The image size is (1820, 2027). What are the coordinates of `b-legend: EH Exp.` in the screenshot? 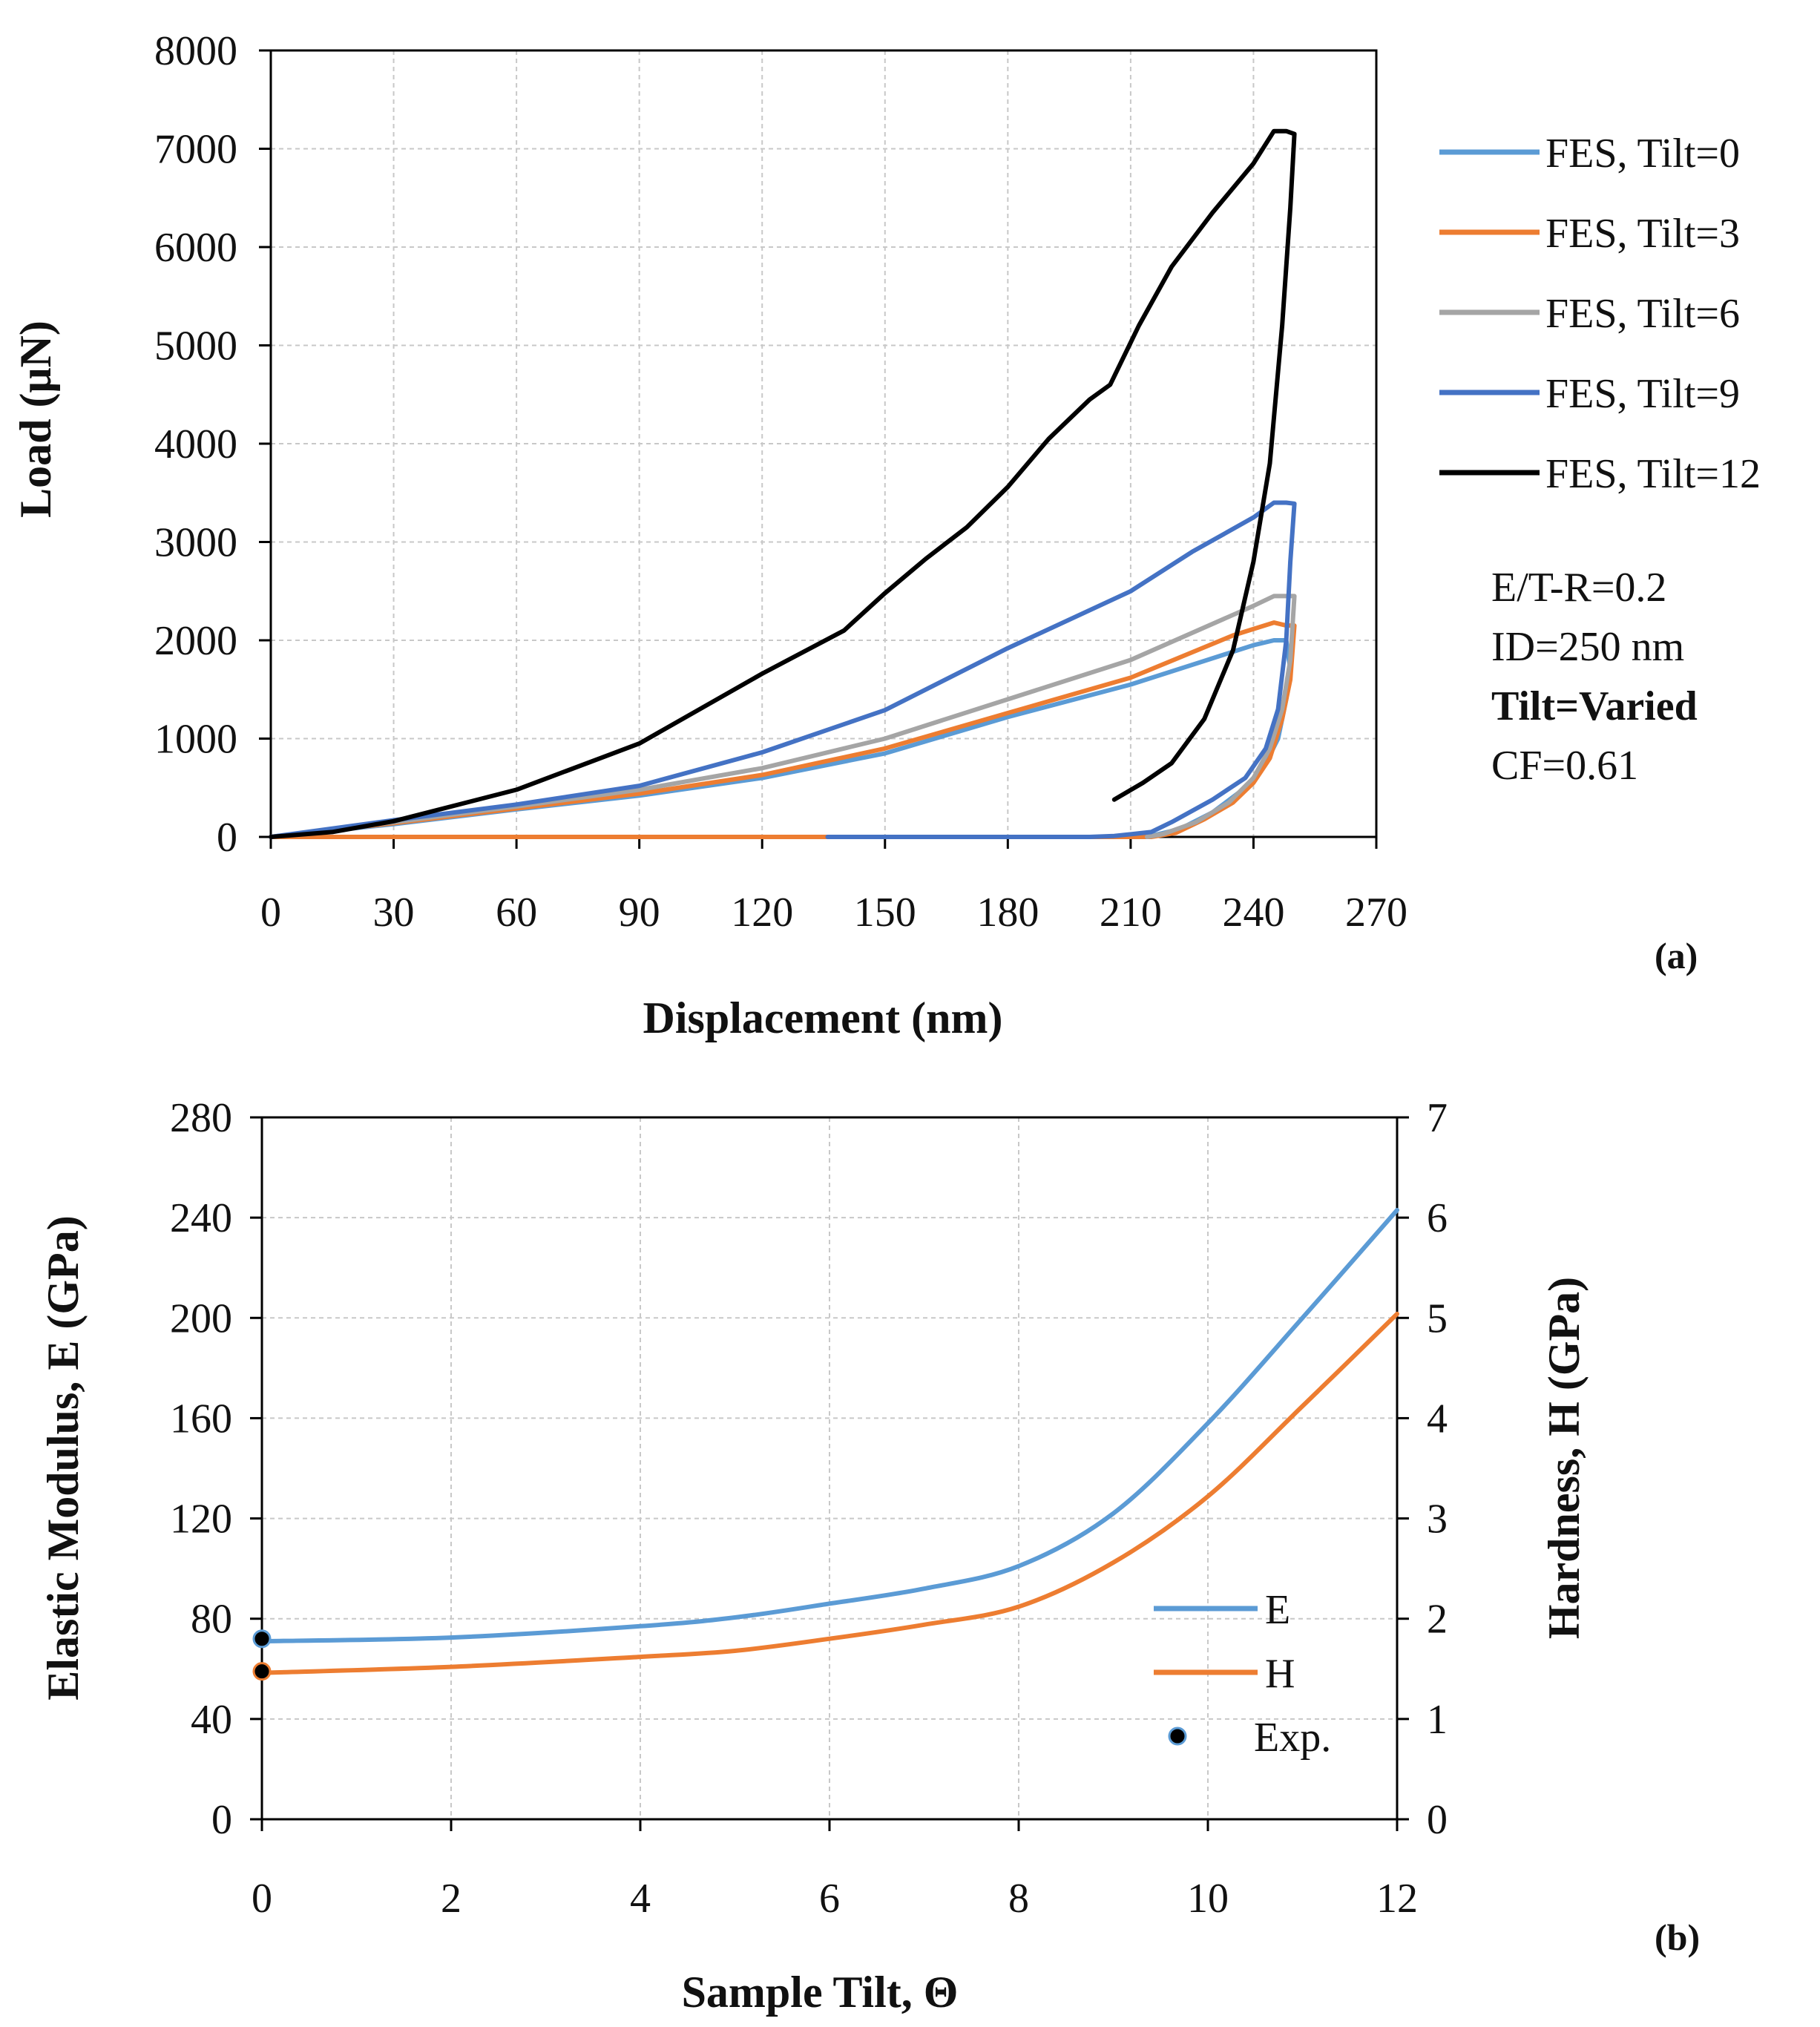 It's located at (1243, 1674).